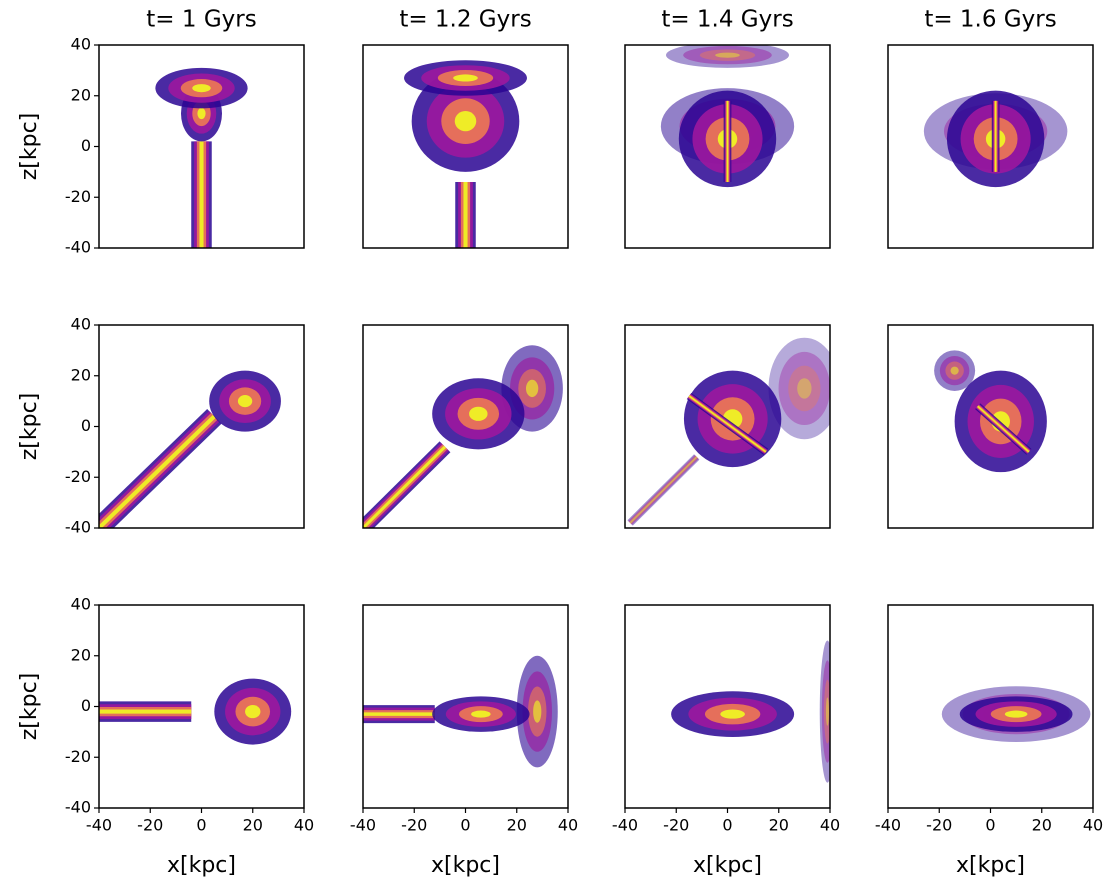 The width and height of the screenshot is (1110, 891). What do you see at coordinates (201, 20) in the screenshot?
I see `panel-title: t= 1 Gyrs` at bounding box center [201, 20].